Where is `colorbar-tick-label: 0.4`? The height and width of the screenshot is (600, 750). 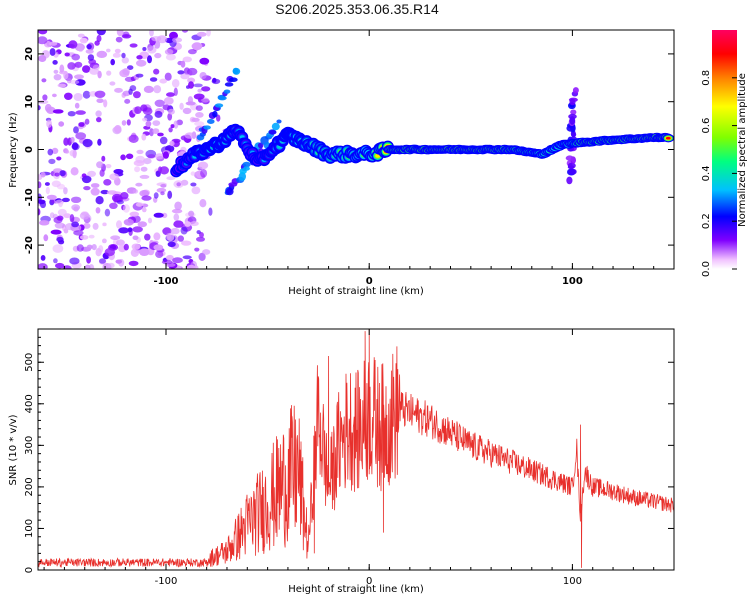 colorbar-tick-label: 0.4 is located at coordinates (706, 173).